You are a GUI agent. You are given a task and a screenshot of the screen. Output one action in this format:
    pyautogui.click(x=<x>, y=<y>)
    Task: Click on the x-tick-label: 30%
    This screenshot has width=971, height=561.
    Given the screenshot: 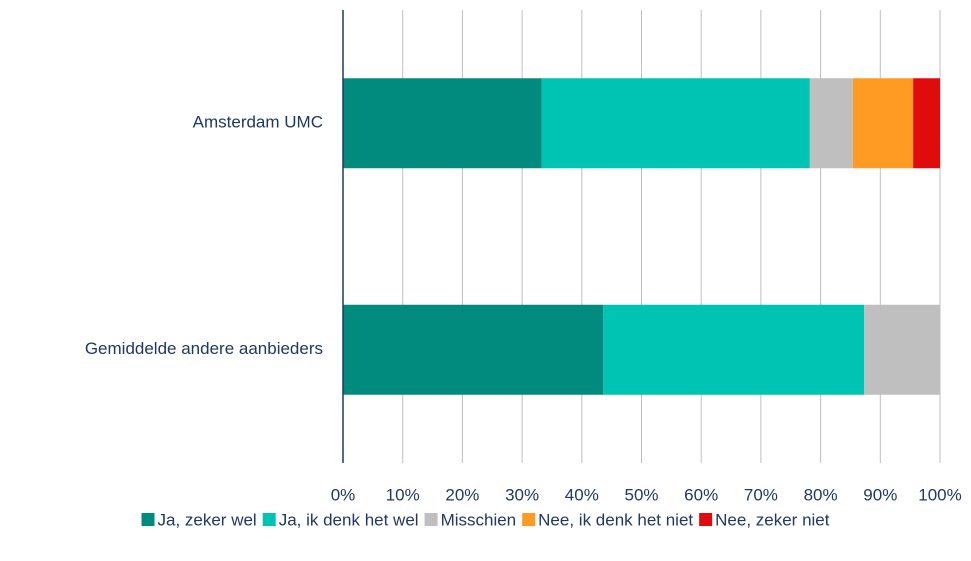 What is the action you would take?
    pyautogui.click(x=522, y=494)
    